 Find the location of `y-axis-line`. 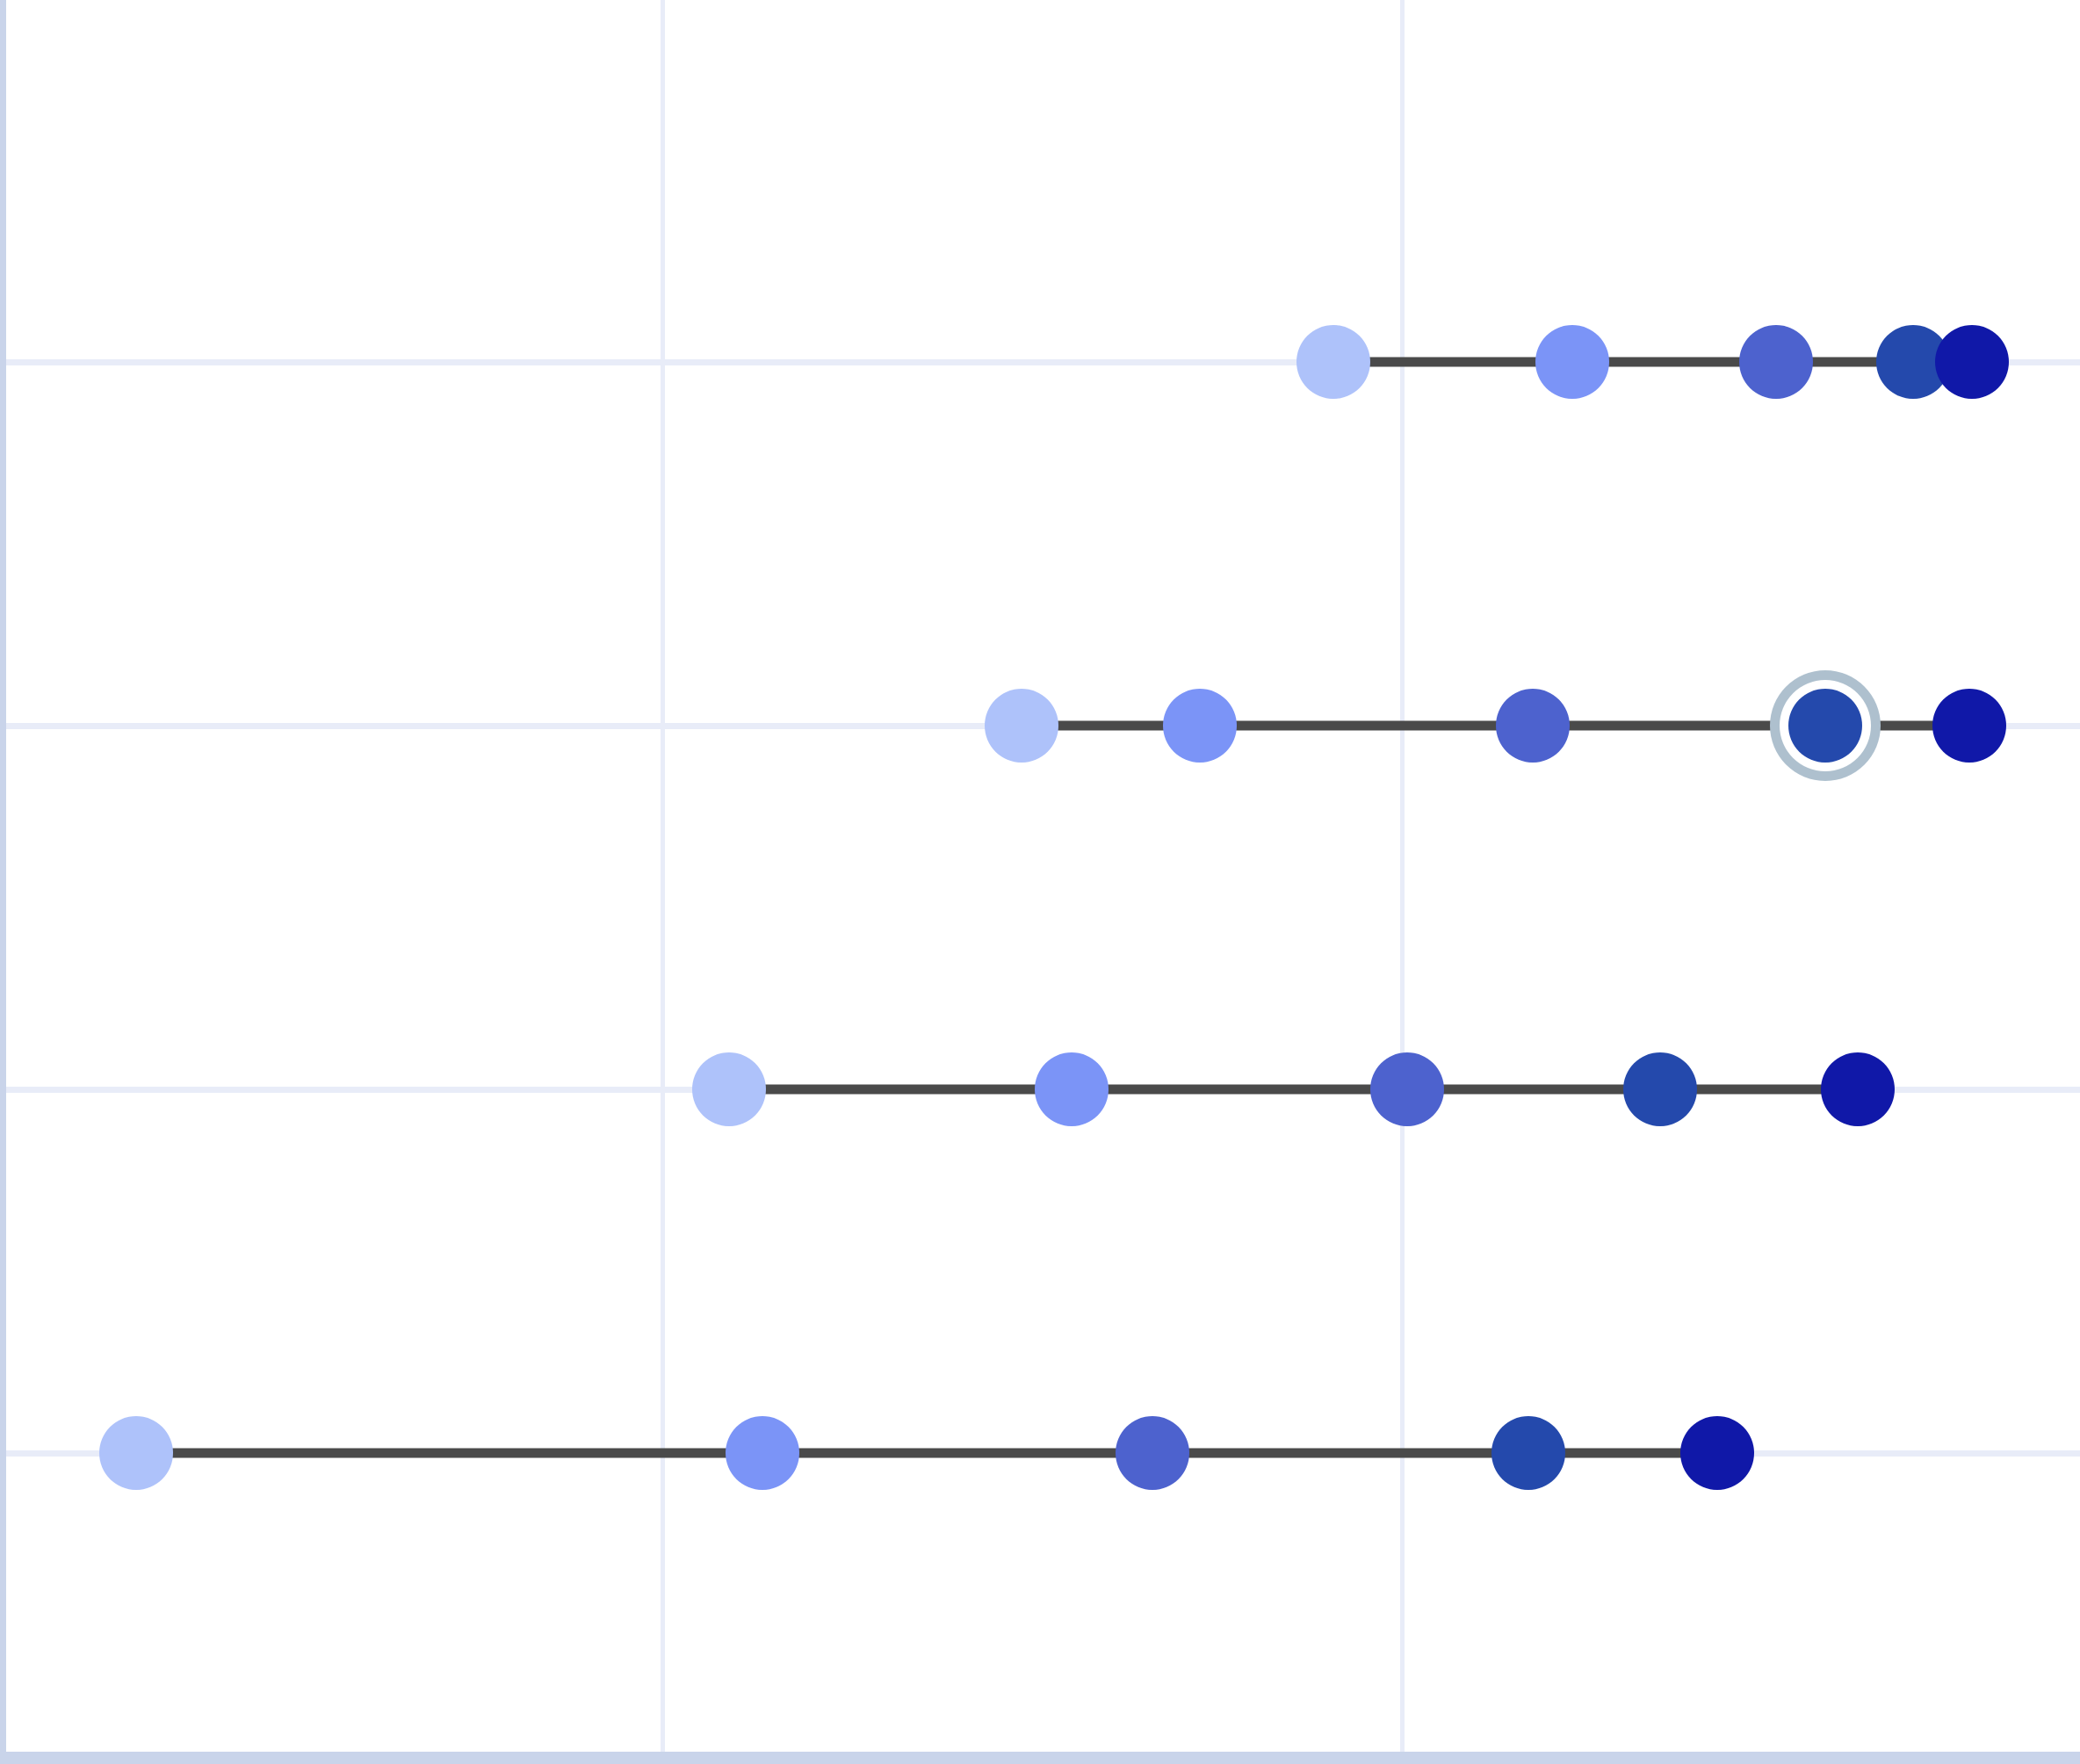

y-axis-line is located at coordinates (3, 882).